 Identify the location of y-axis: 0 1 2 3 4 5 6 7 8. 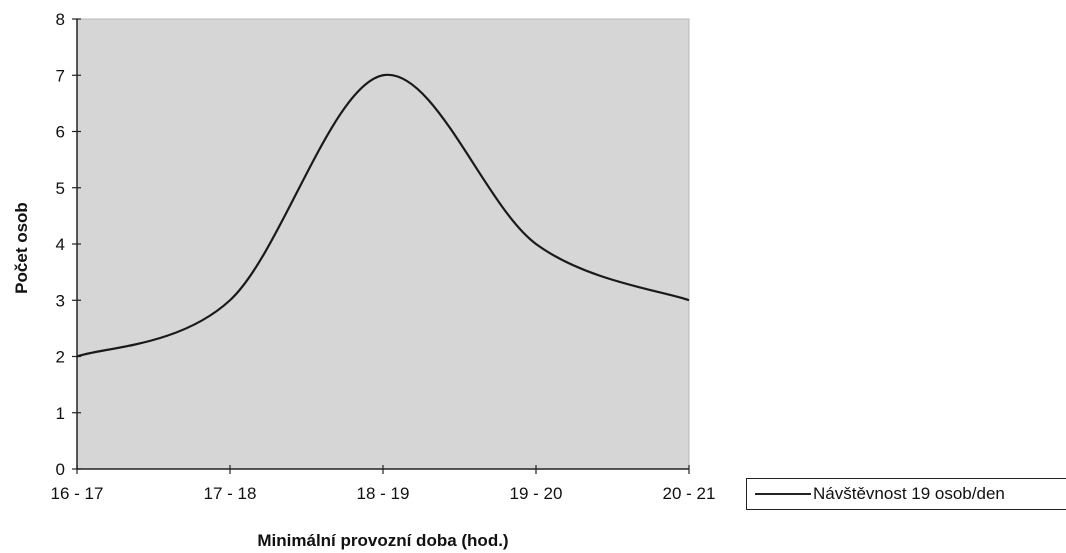
(68, 244).